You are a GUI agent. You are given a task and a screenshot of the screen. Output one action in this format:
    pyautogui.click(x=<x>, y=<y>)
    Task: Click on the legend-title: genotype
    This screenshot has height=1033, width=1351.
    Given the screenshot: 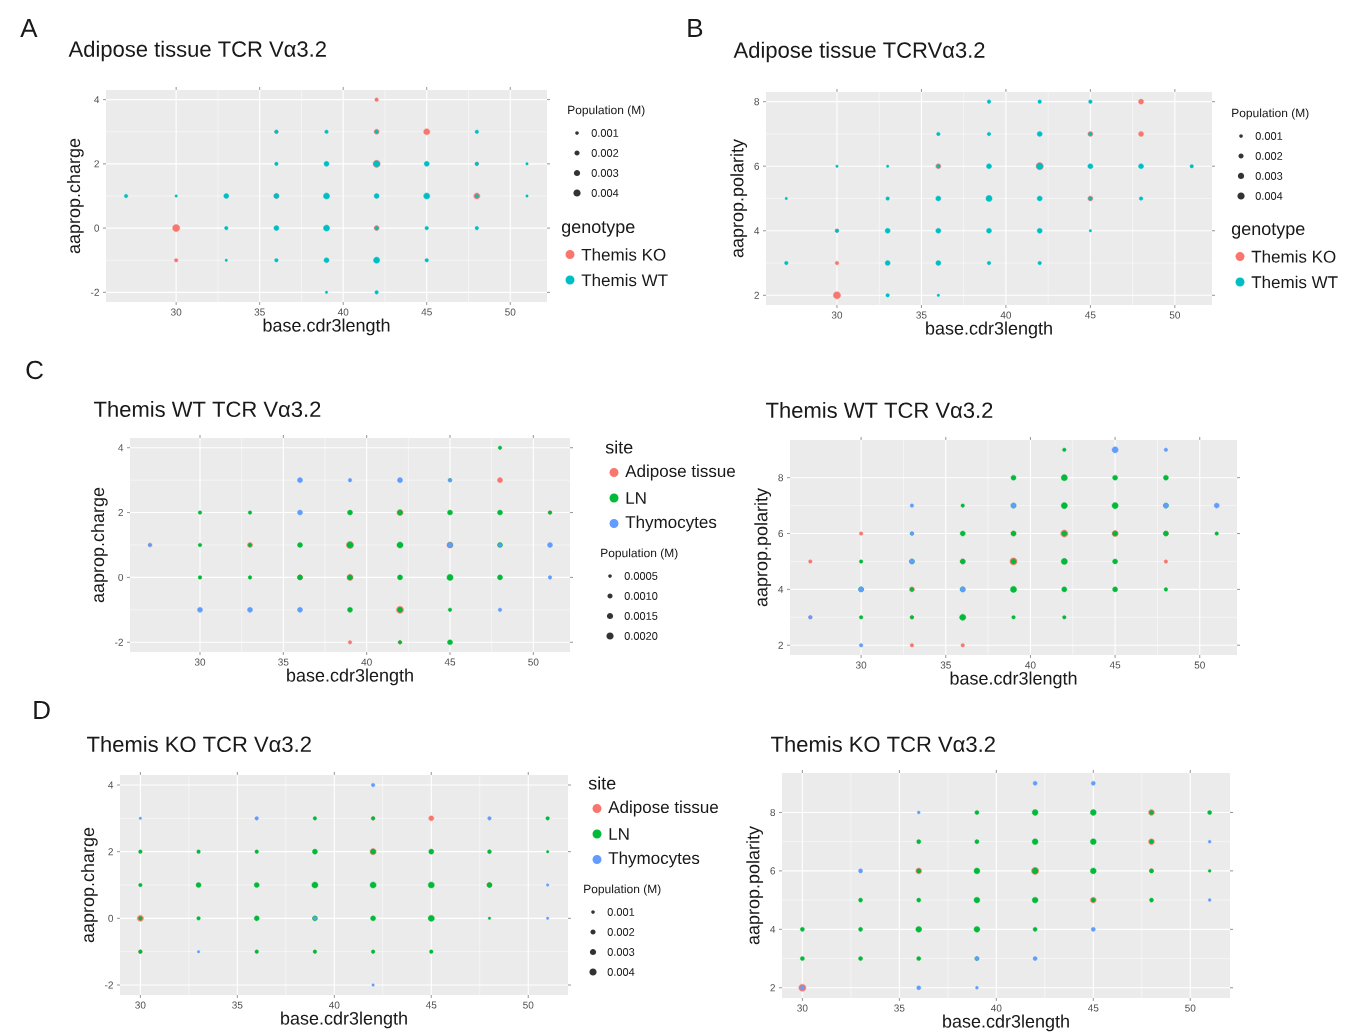 What is the action you would take?
    pyautogui.click(x=598, y=229)
    